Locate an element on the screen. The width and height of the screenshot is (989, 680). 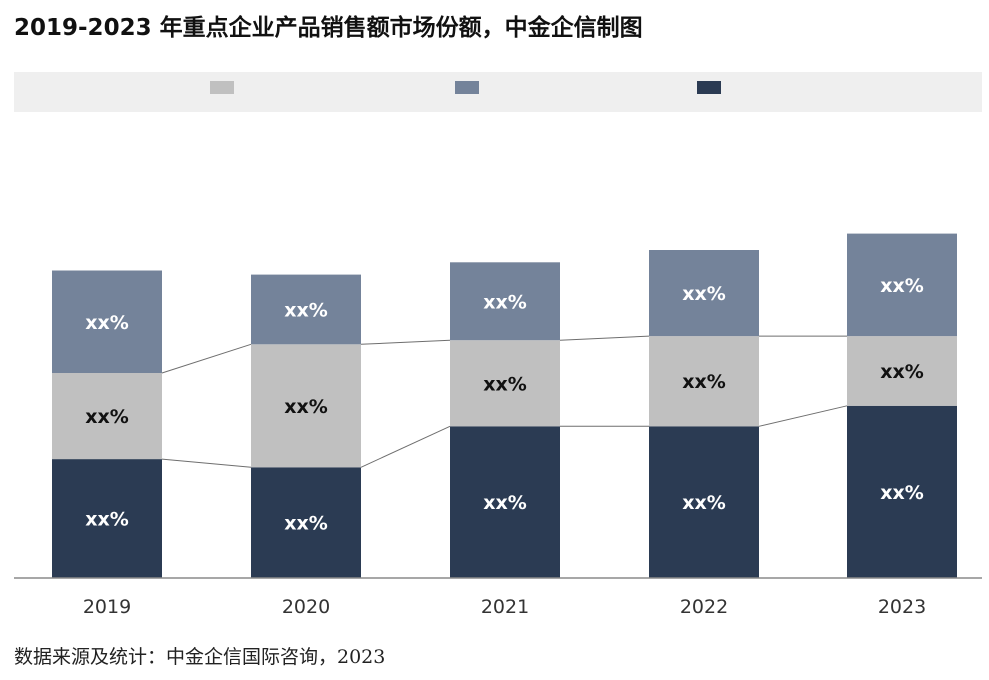
x-tick-labels: 2019 2020 2021 2022 2023 is located at coordinates (504, 607).